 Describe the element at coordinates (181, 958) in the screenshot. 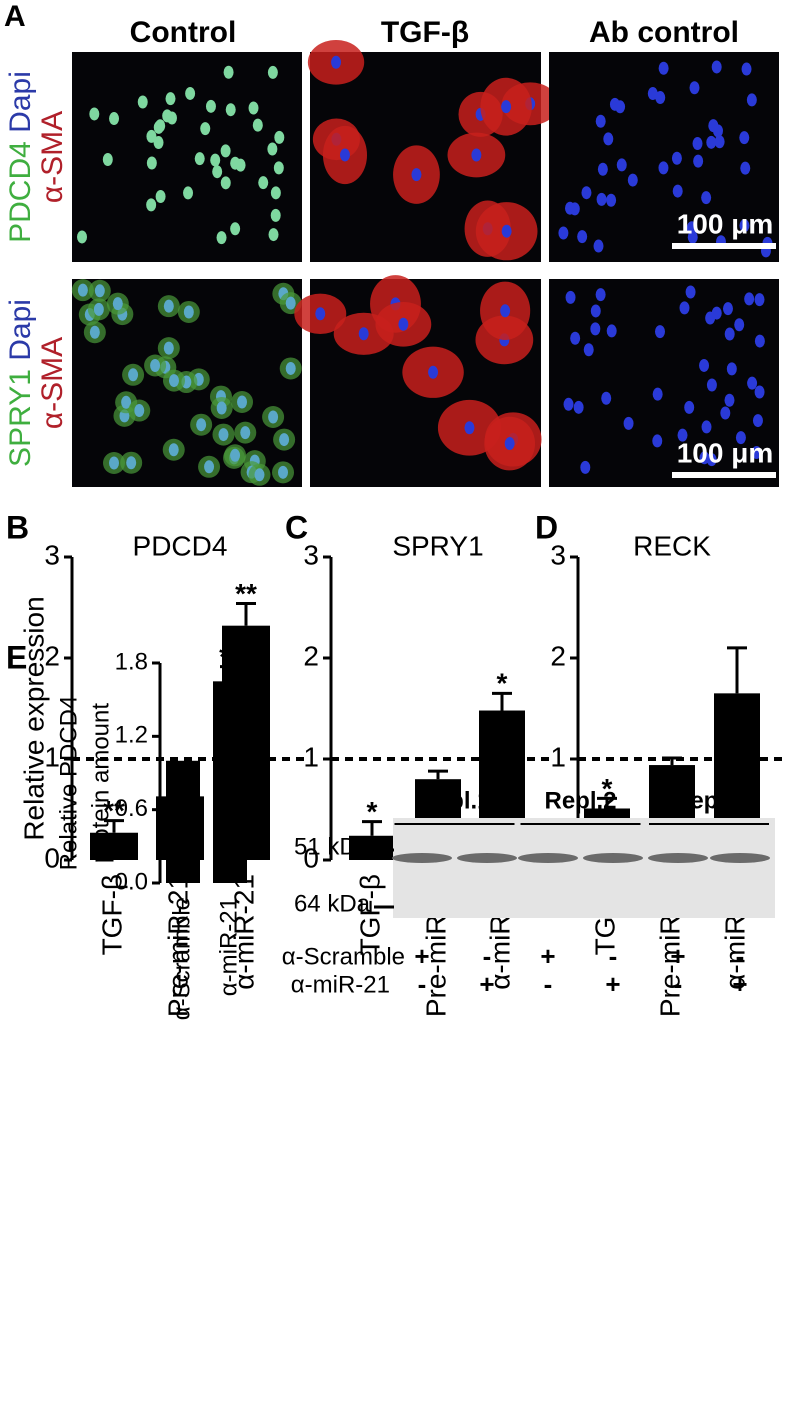

I see `x-tick-label: α-Scramble` at that location.